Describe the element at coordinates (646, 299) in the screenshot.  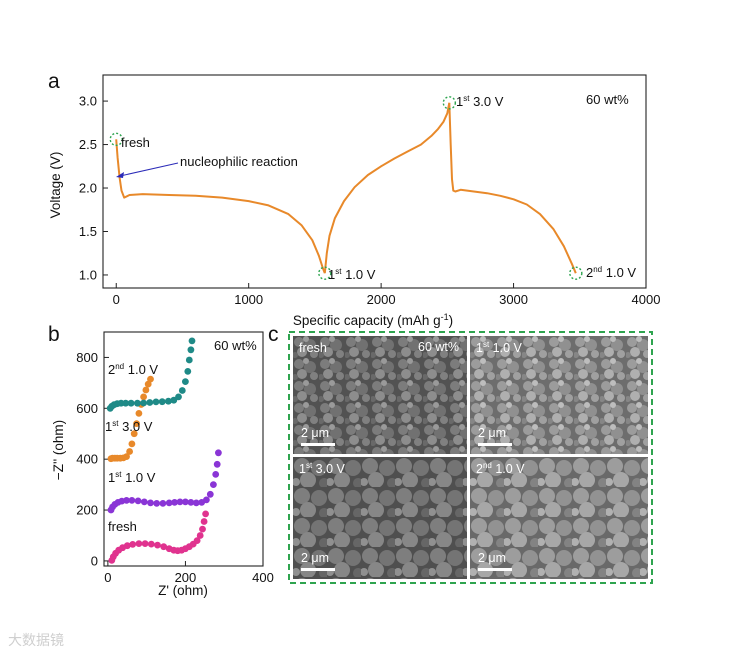
I see `a-xtick-label: 4000` at that location.